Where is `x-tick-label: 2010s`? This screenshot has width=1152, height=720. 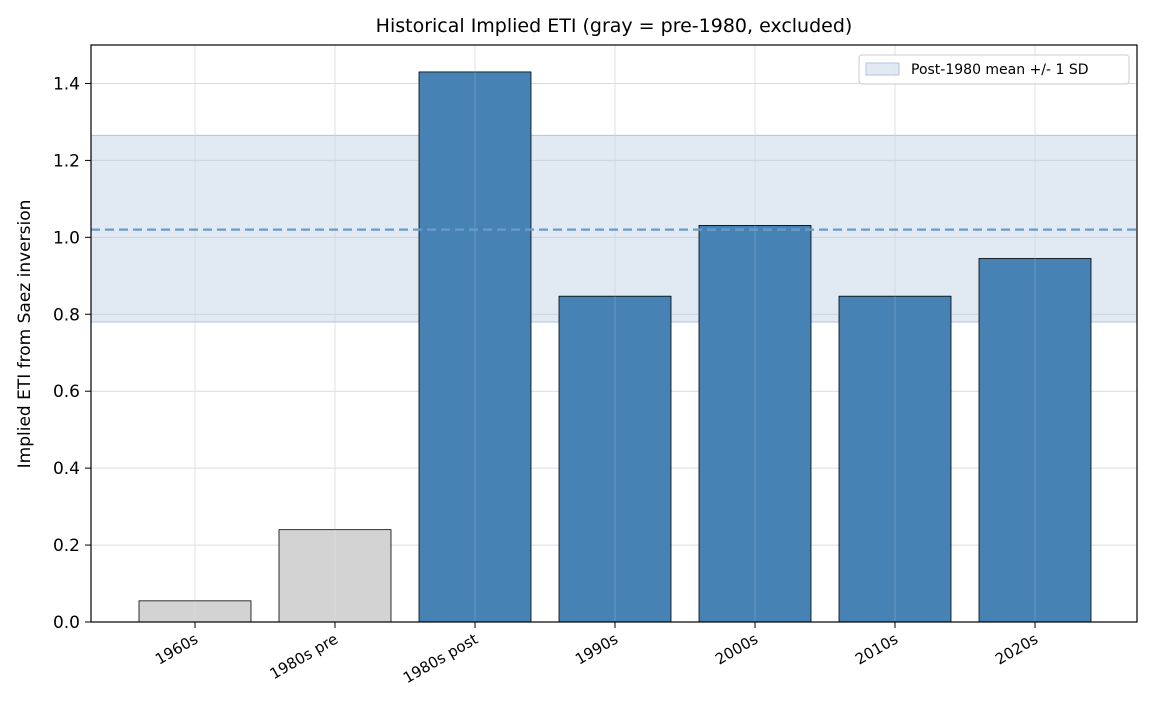
x-tick-label: 2010s is located at coordinates (876, 649).